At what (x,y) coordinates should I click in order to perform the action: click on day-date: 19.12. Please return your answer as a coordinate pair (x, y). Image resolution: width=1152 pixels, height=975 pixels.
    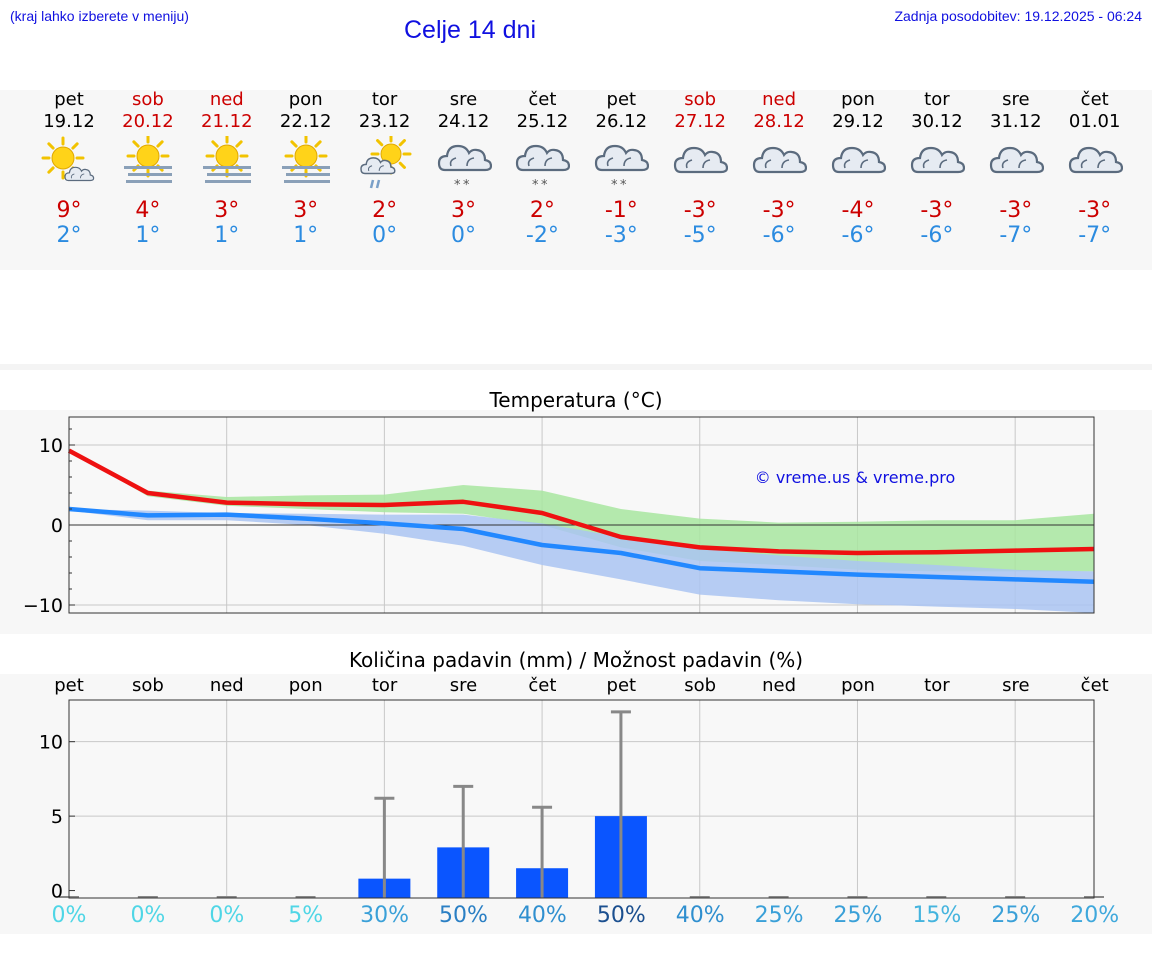
    Looking at the image, I should click on (69, 121).